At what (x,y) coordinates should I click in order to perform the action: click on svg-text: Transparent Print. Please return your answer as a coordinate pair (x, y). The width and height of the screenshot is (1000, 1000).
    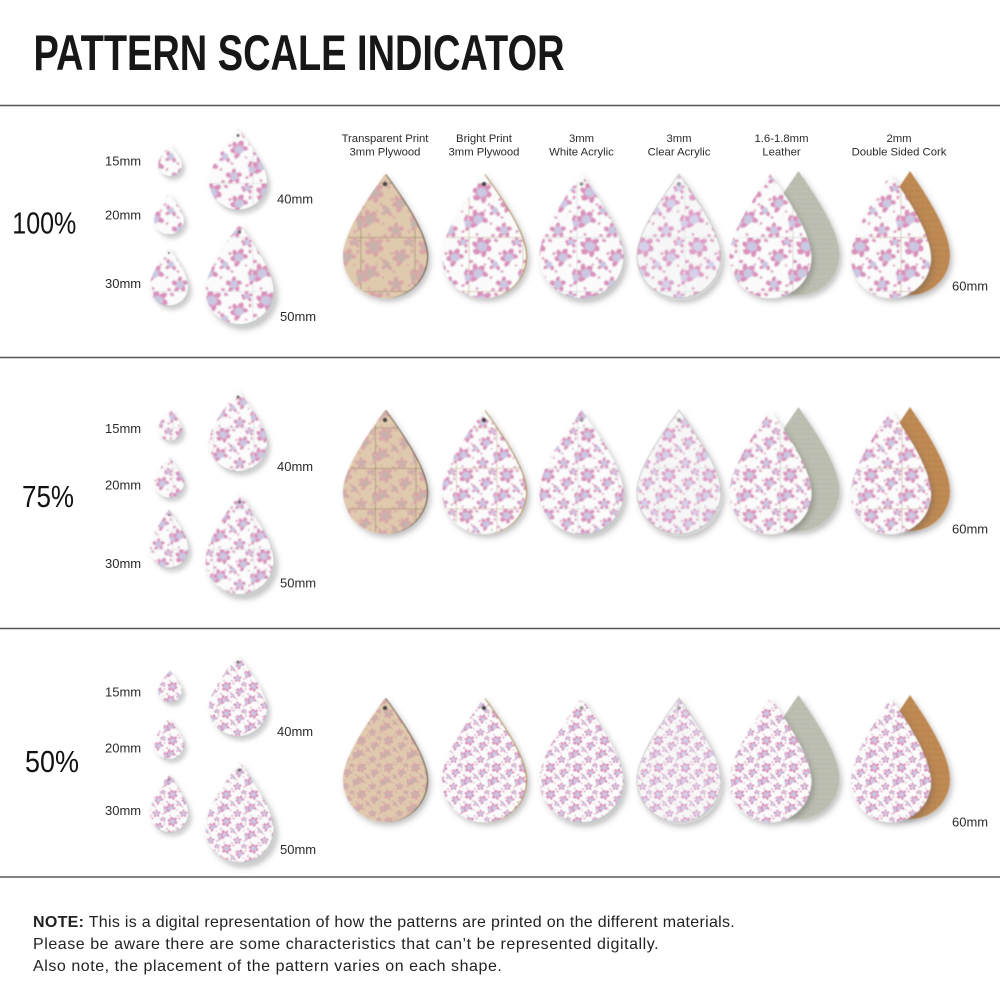
    Looking at the image, I should click on (386, 139).